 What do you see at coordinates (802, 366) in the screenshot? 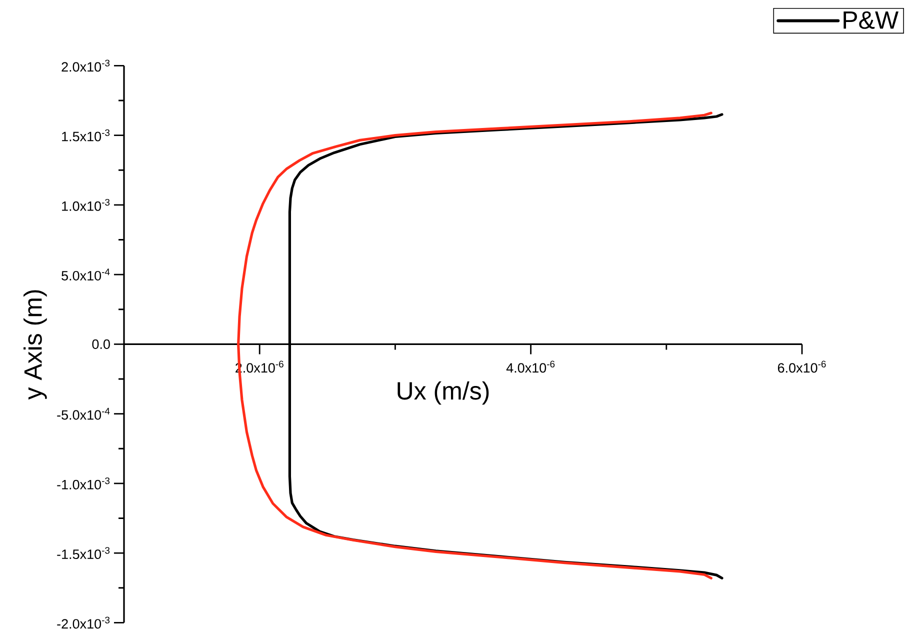
I see `x-tick-label: 6.0x10$^{-6}$` at bounding box center [802, 366].